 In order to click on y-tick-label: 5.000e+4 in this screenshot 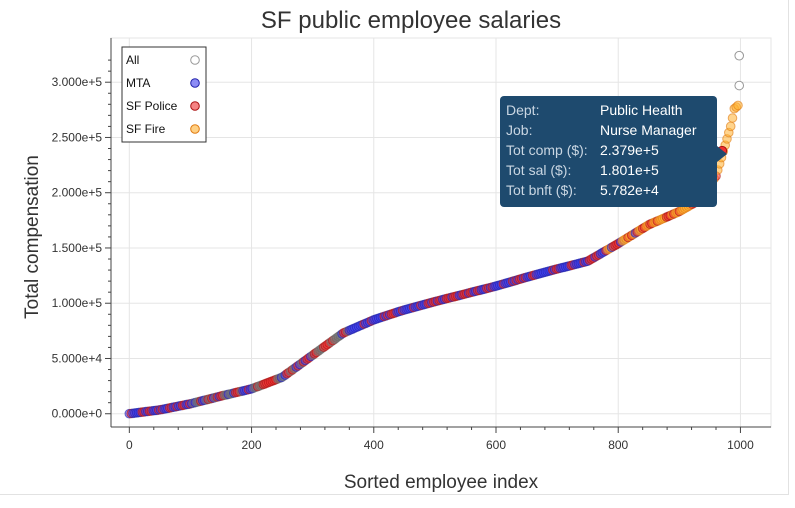, I will do `click(77, 358)`.